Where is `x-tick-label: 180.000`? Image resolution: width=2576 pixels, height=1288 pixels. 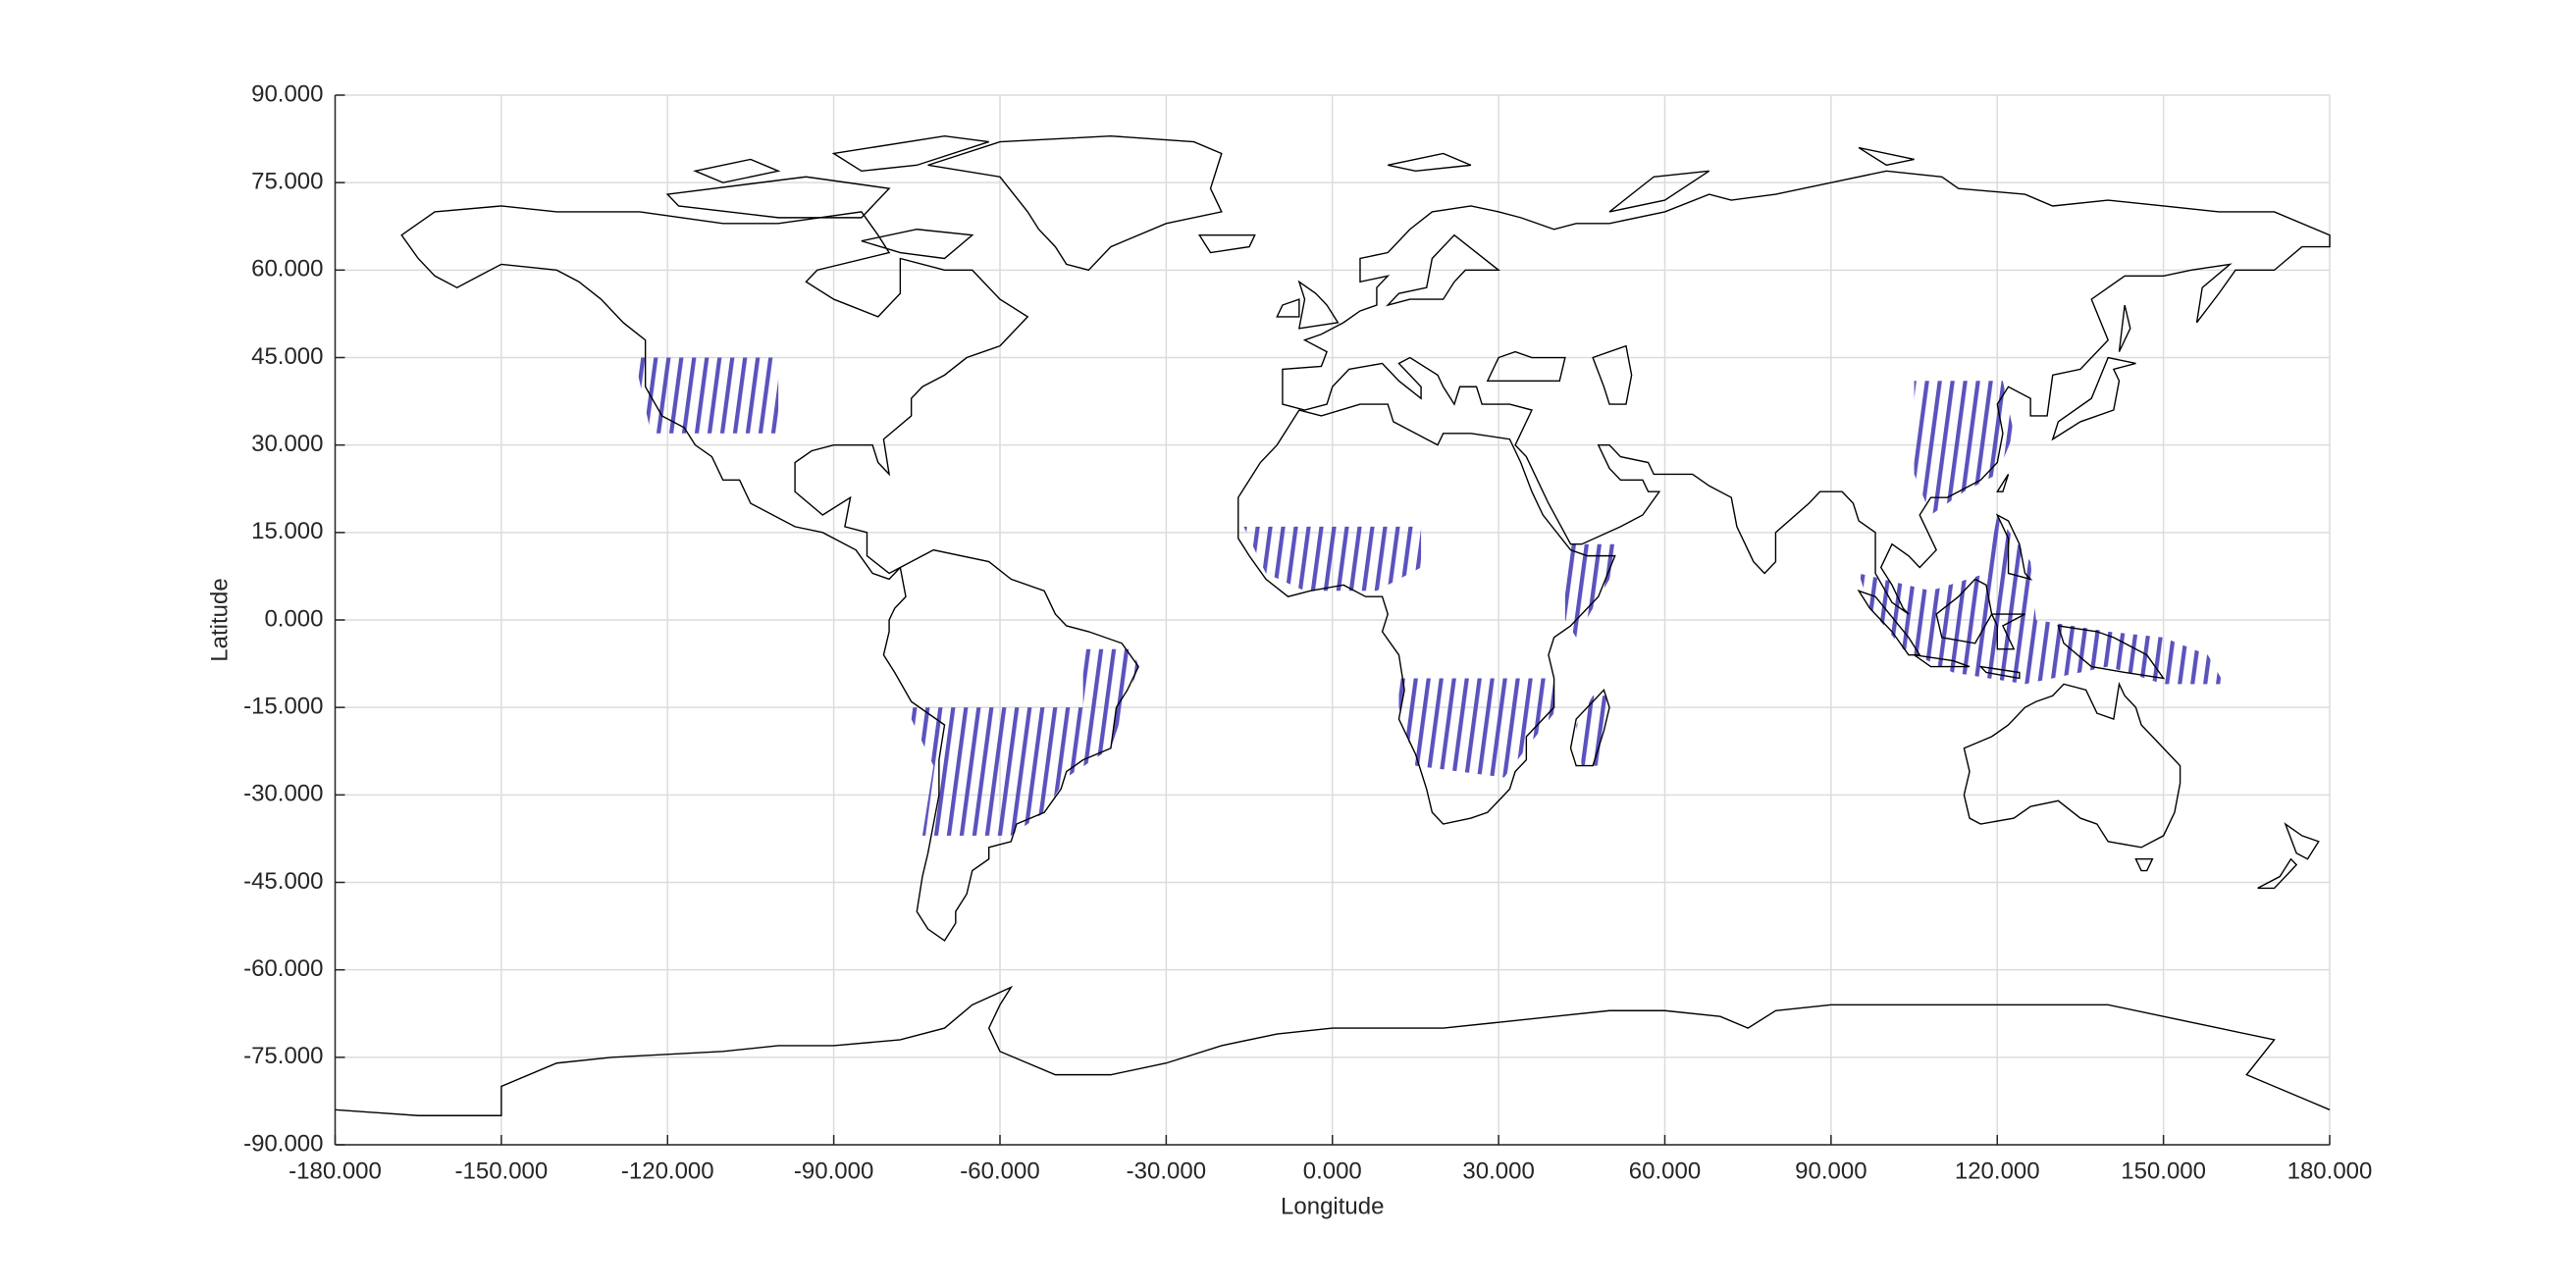 x-tick-label: 180.000 is located at coordinates (2330, 1171).